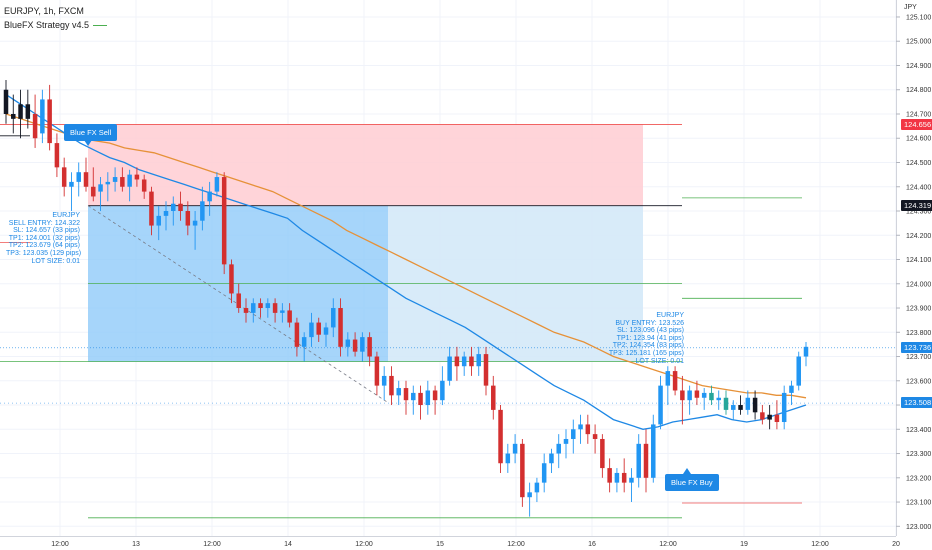 This screenshot has height=550, width=932. Describe the element at coordinates (916, 206) in the screenshot. I see `price-tag: 124.319` at that location.